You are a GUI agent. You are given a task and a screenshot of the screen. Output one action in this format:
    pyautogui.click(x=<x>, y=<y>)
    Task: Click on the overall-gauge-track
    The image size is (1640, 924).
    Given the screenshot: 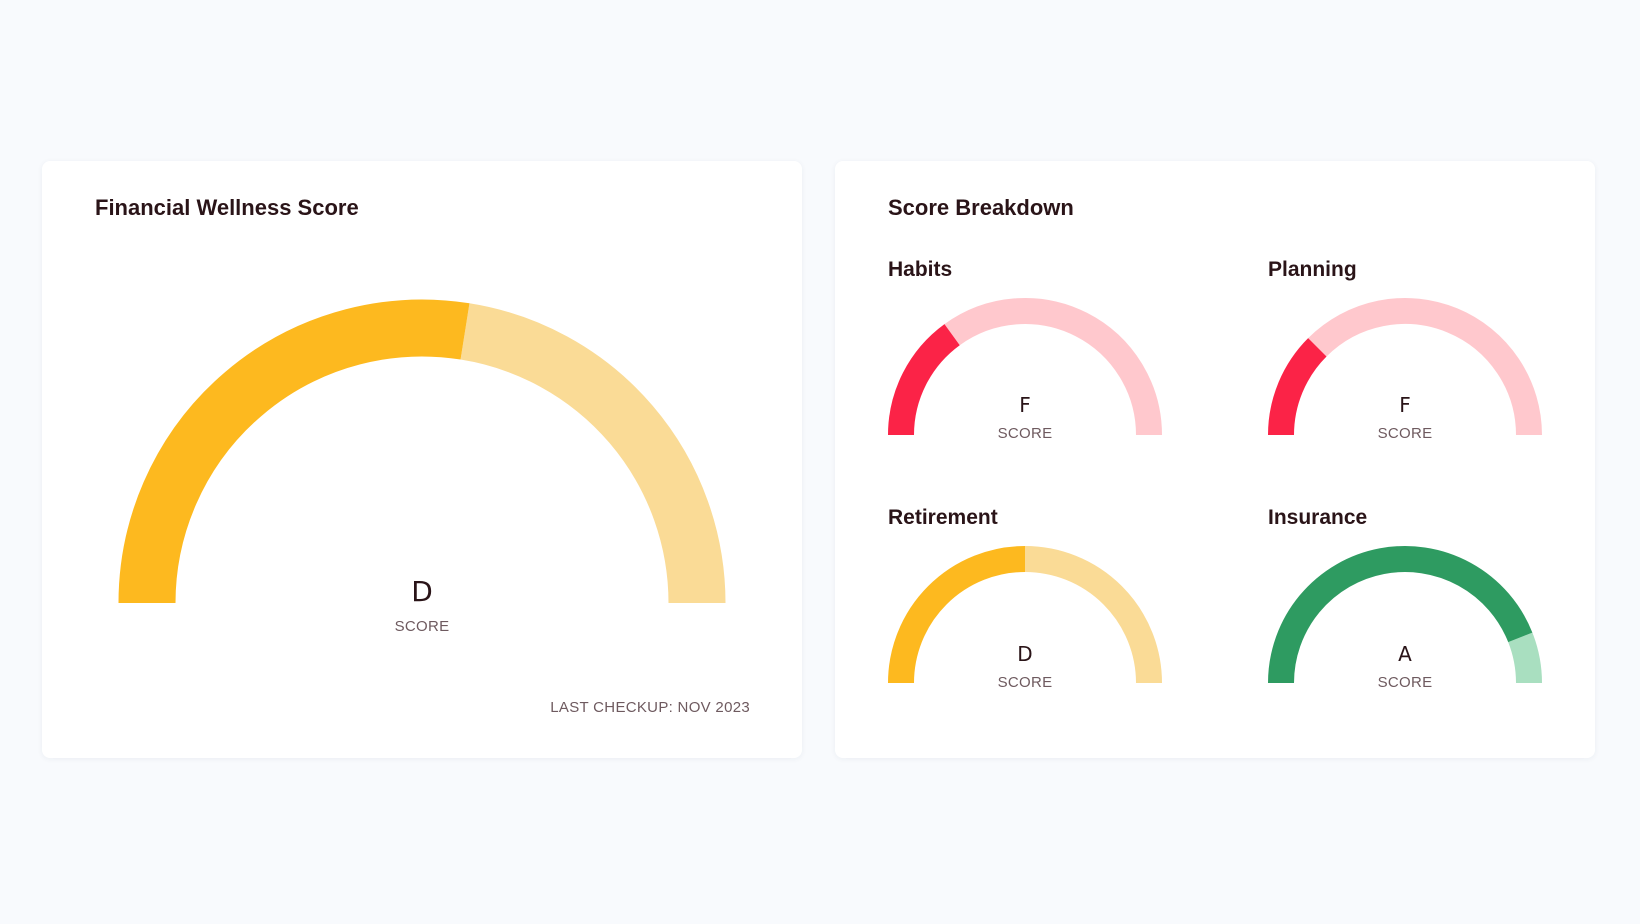 What is the action you would take?
    pyautogui.click(x=593, y=453)
    